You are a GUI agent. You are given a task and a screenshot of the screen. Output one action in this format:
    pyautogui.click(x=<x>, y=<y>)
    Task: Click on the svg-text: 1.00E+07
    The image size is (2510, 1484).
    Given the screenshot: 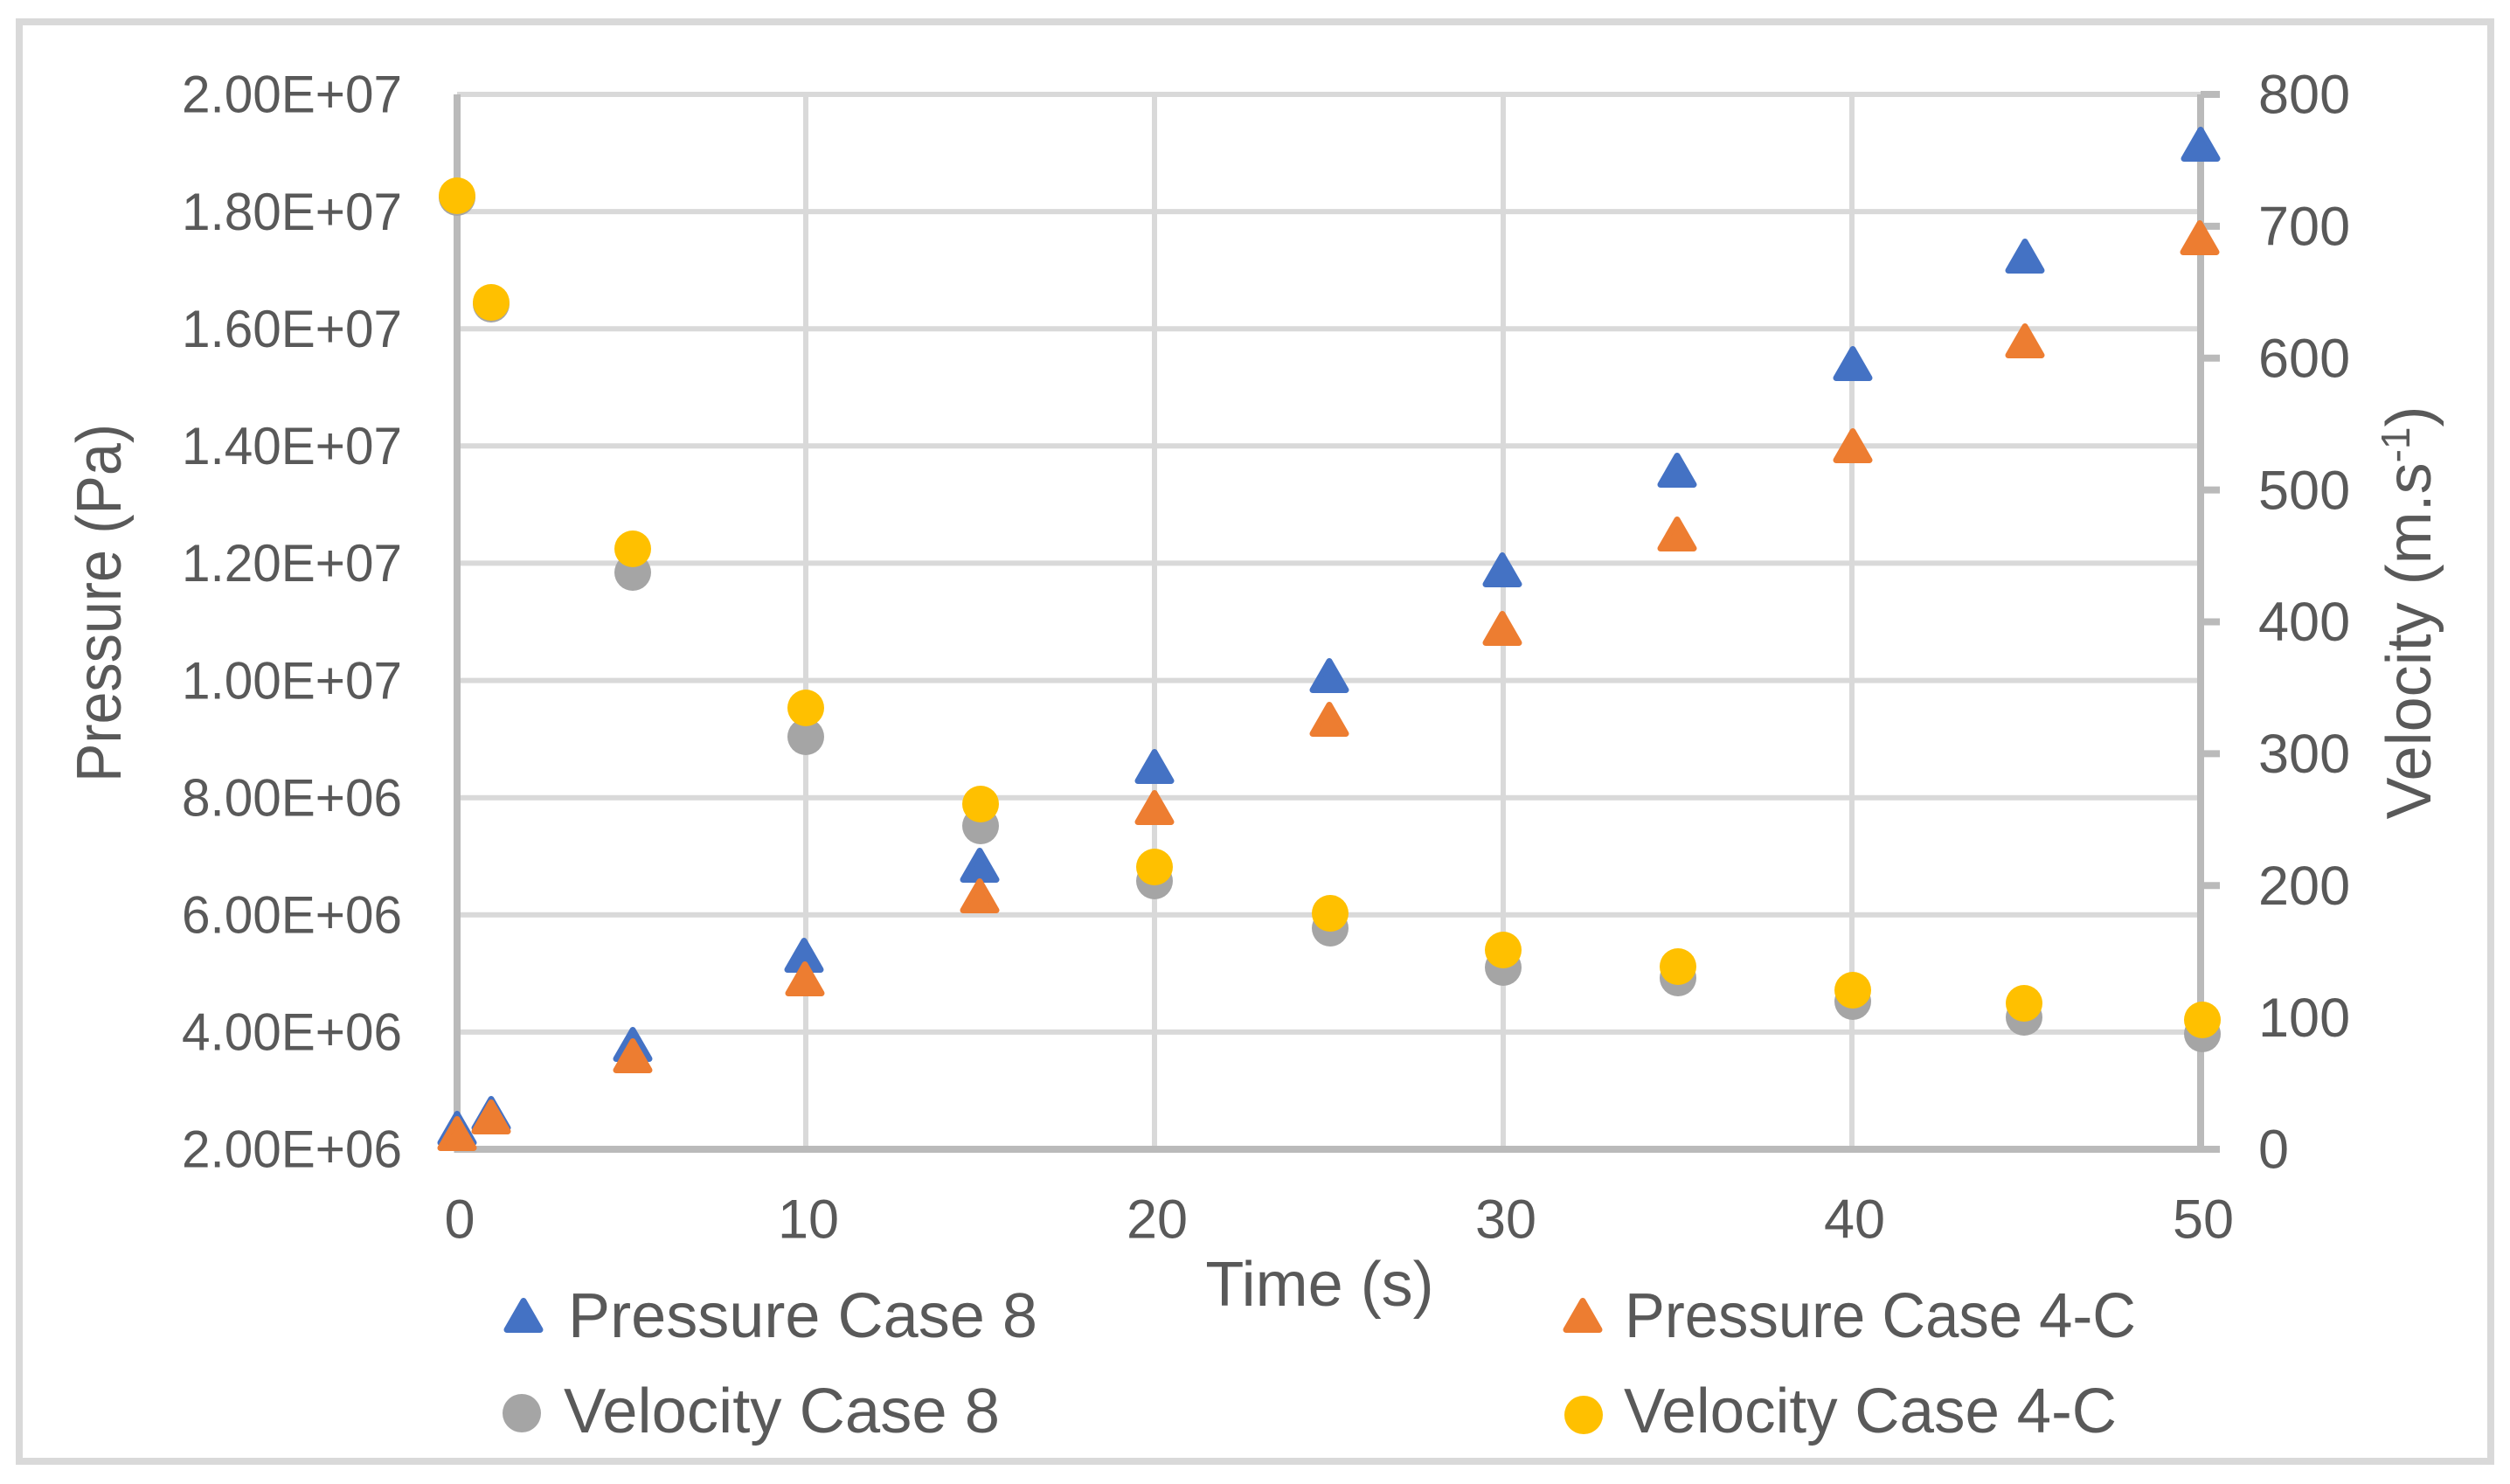 What is the action you would take?
    pyautogui.click(x=292, y=680)
    